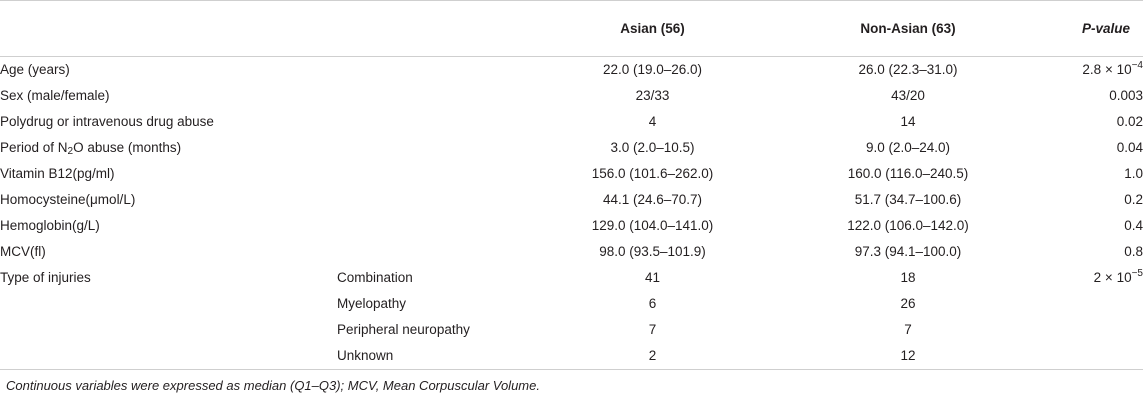  I want to click on row-asian: 22.0 (19.0–26.0), so click(652, 69).